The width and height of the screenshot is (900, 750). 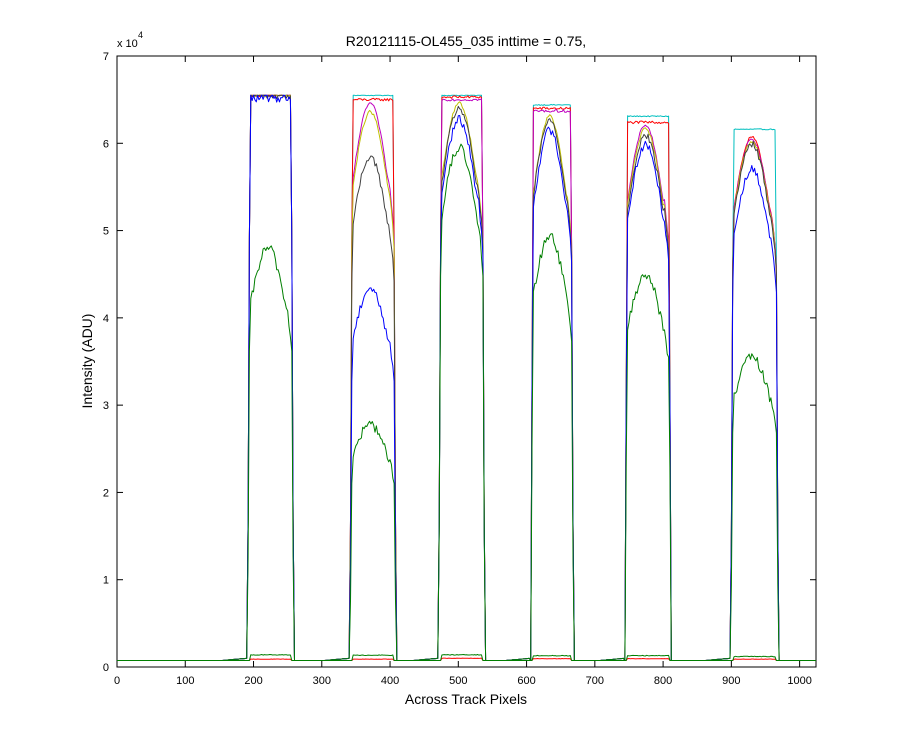 I want to click on x-axis-label: Across Track Pixels, so click(x=466, y=699).